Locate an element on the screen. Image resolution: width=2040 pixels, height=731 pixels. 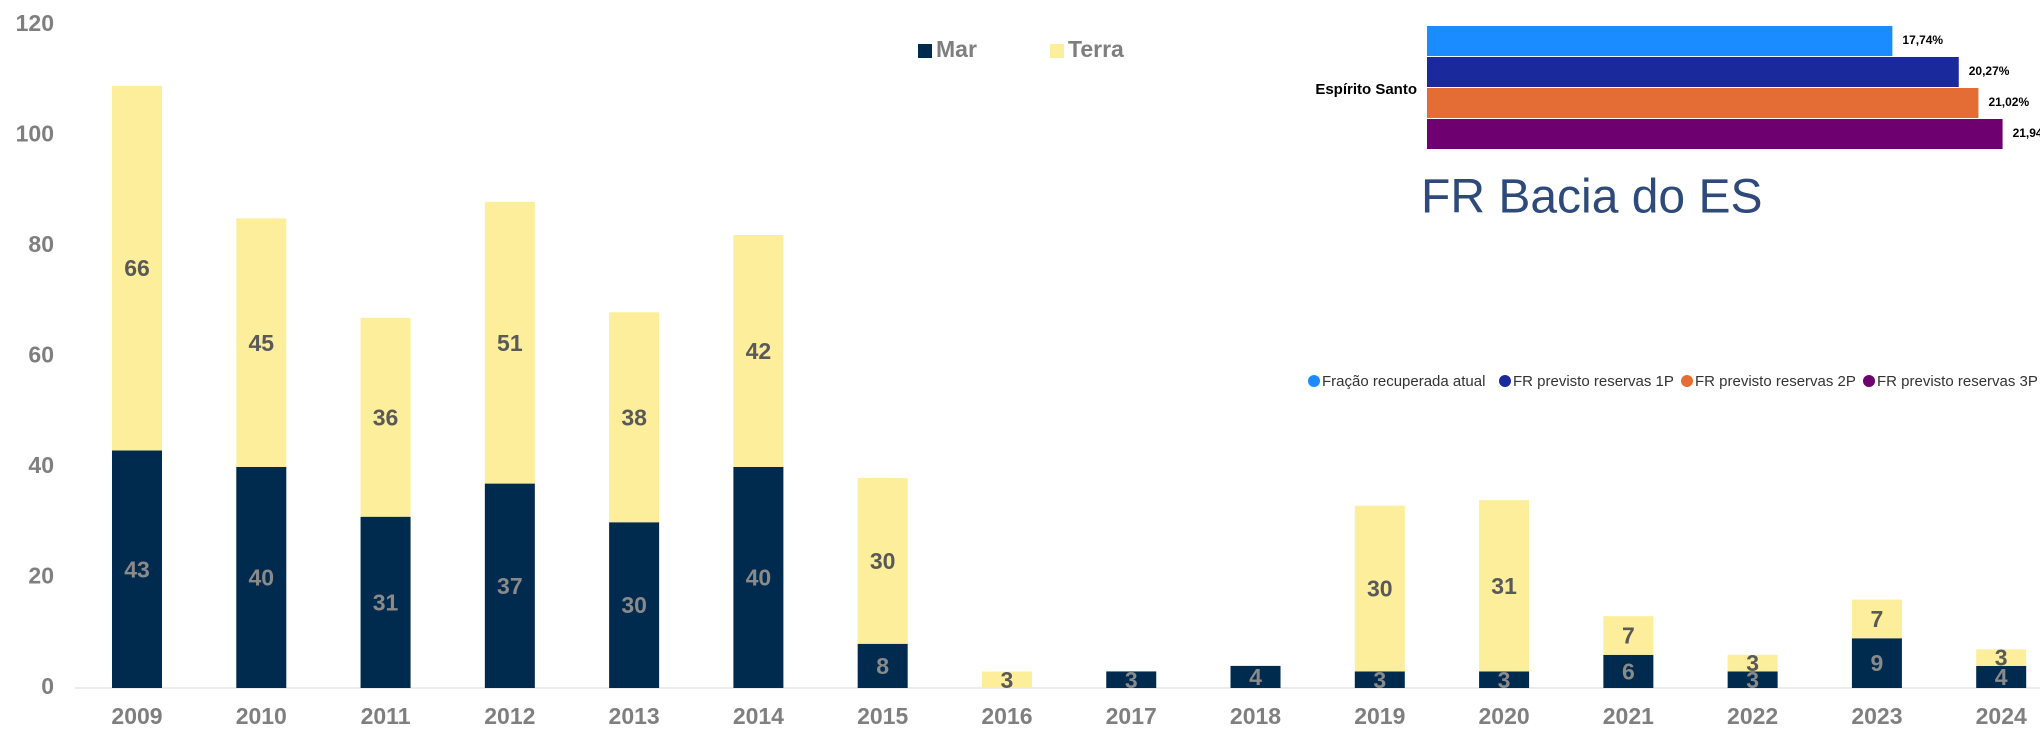
legend-label: Mar is located at coordinates (956, 49).